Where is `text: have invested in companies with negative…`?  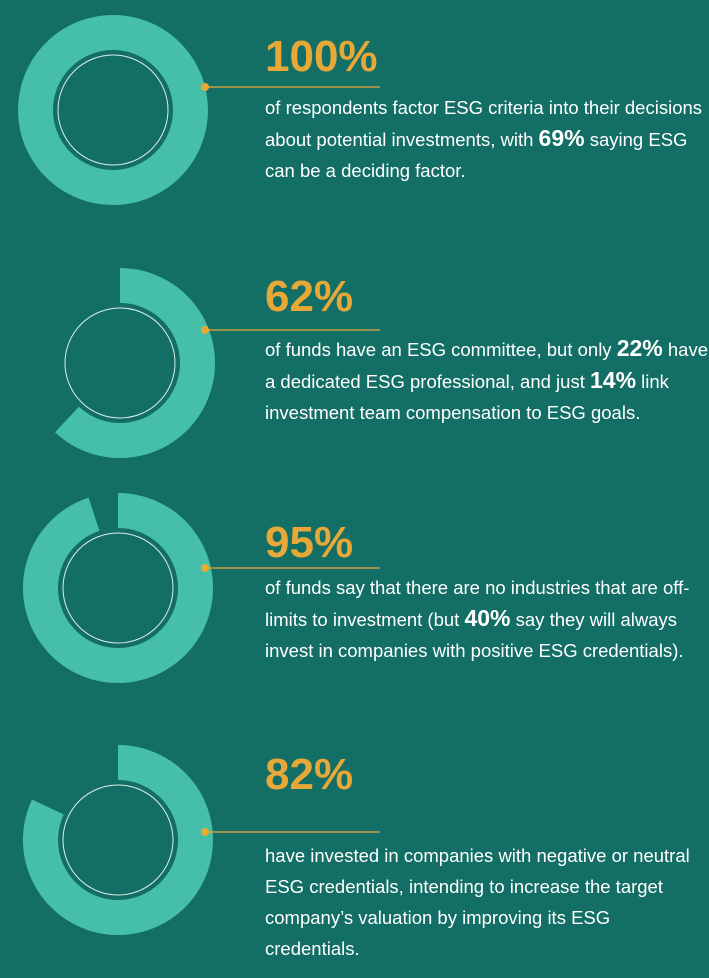 text: have invested in companies with negative… is located at coordinates (477, 902).